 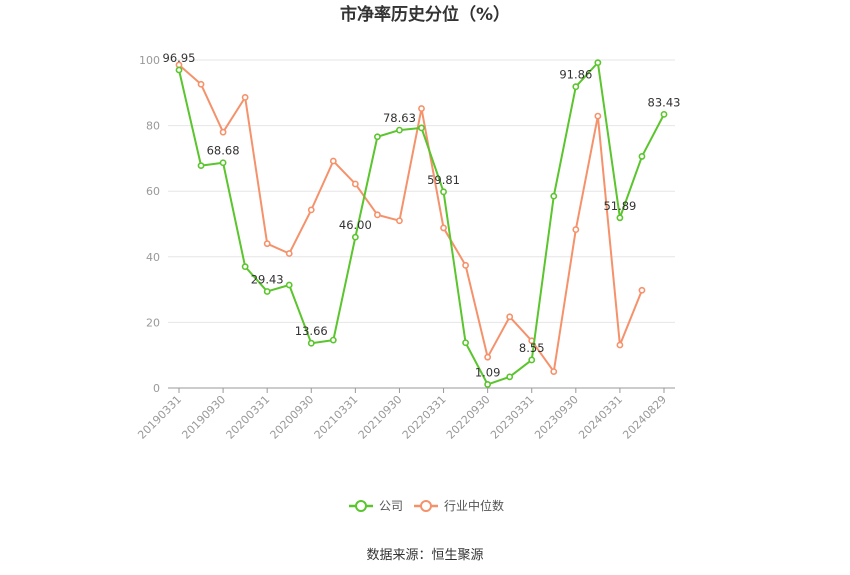 I want to click on data-label: 59.81, so click(x=443, y=180).